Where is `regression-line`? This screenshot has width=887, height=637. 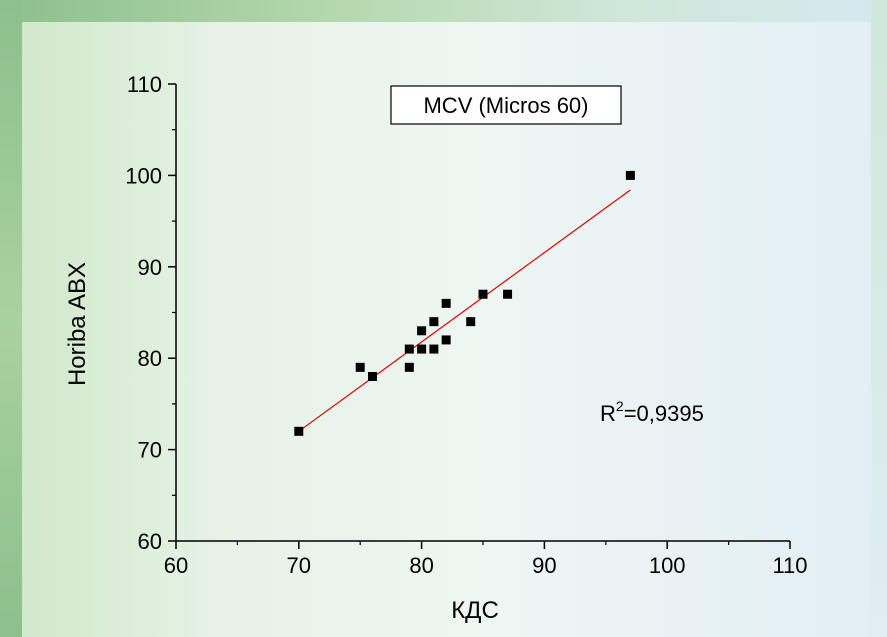 regression-line is located at coordinates (464, 310).